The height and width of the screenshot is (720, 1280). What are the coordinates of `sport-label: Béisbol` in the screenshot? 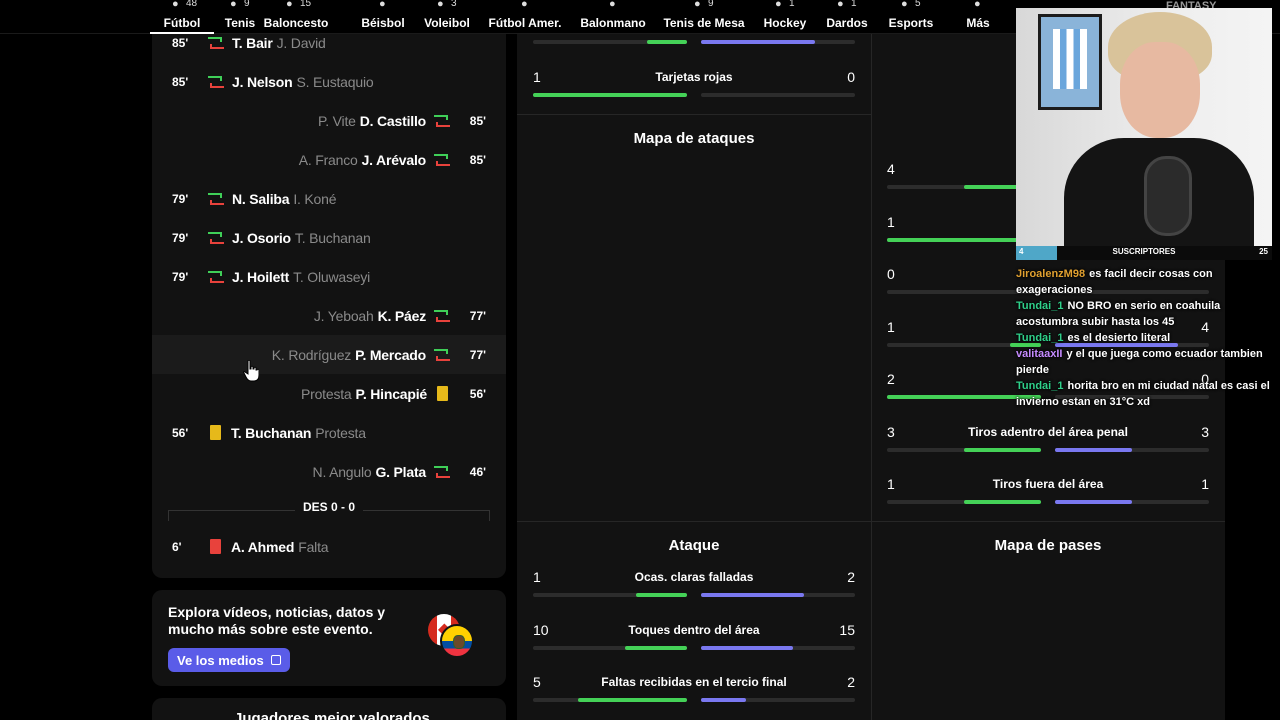 It's located at (383, 23).